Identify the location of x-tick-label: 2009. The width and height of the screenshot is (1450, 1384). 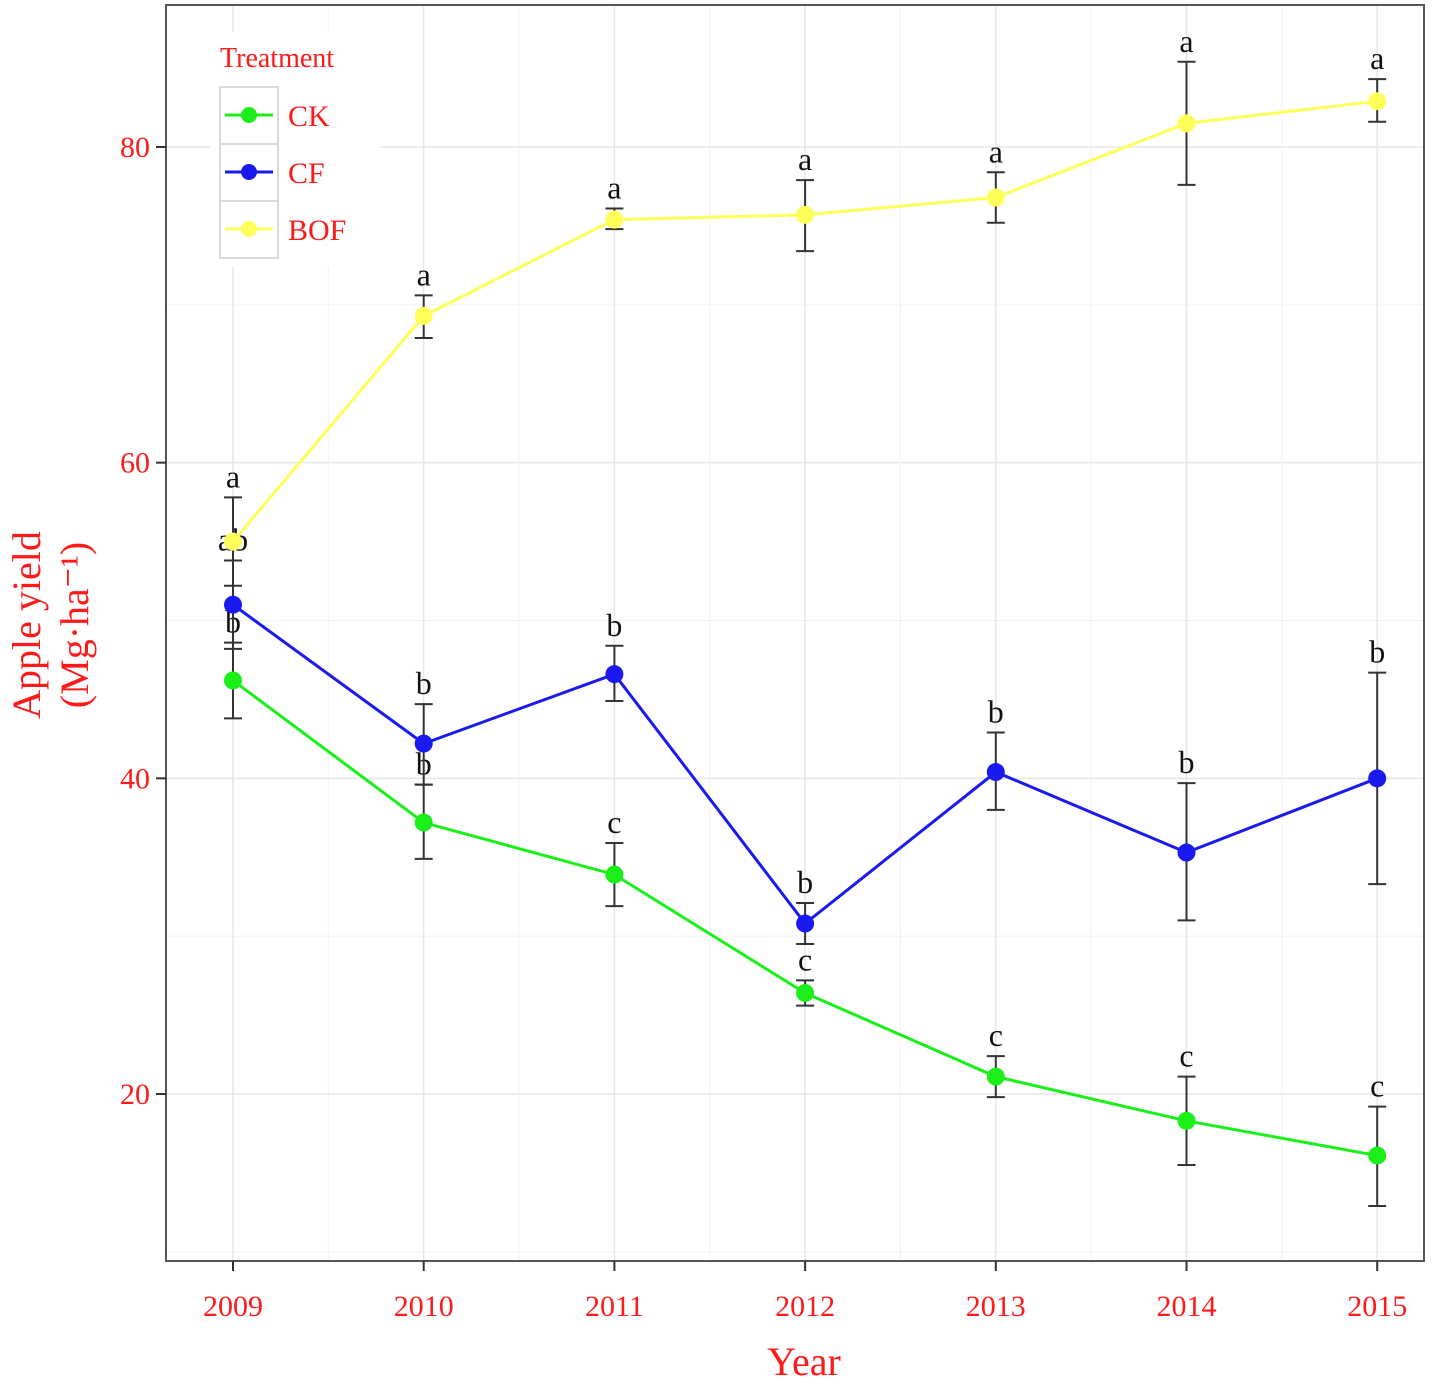
(233, 1306).